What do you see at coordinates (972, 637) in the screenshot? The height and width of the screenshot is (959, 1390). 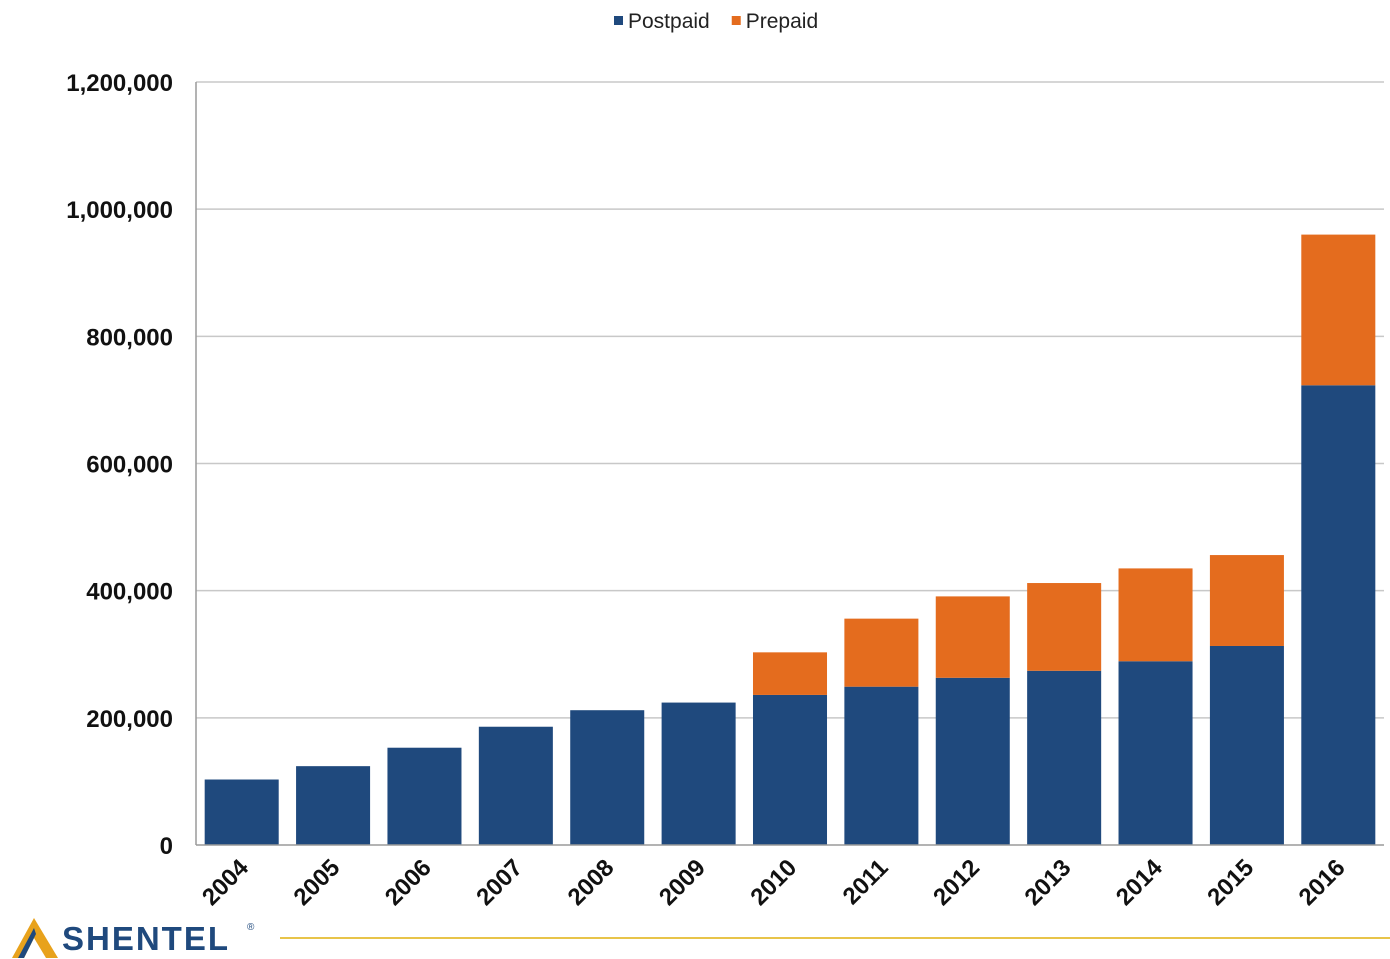 I see `bar-prepaid-2012` at bounding box center [972, 637].